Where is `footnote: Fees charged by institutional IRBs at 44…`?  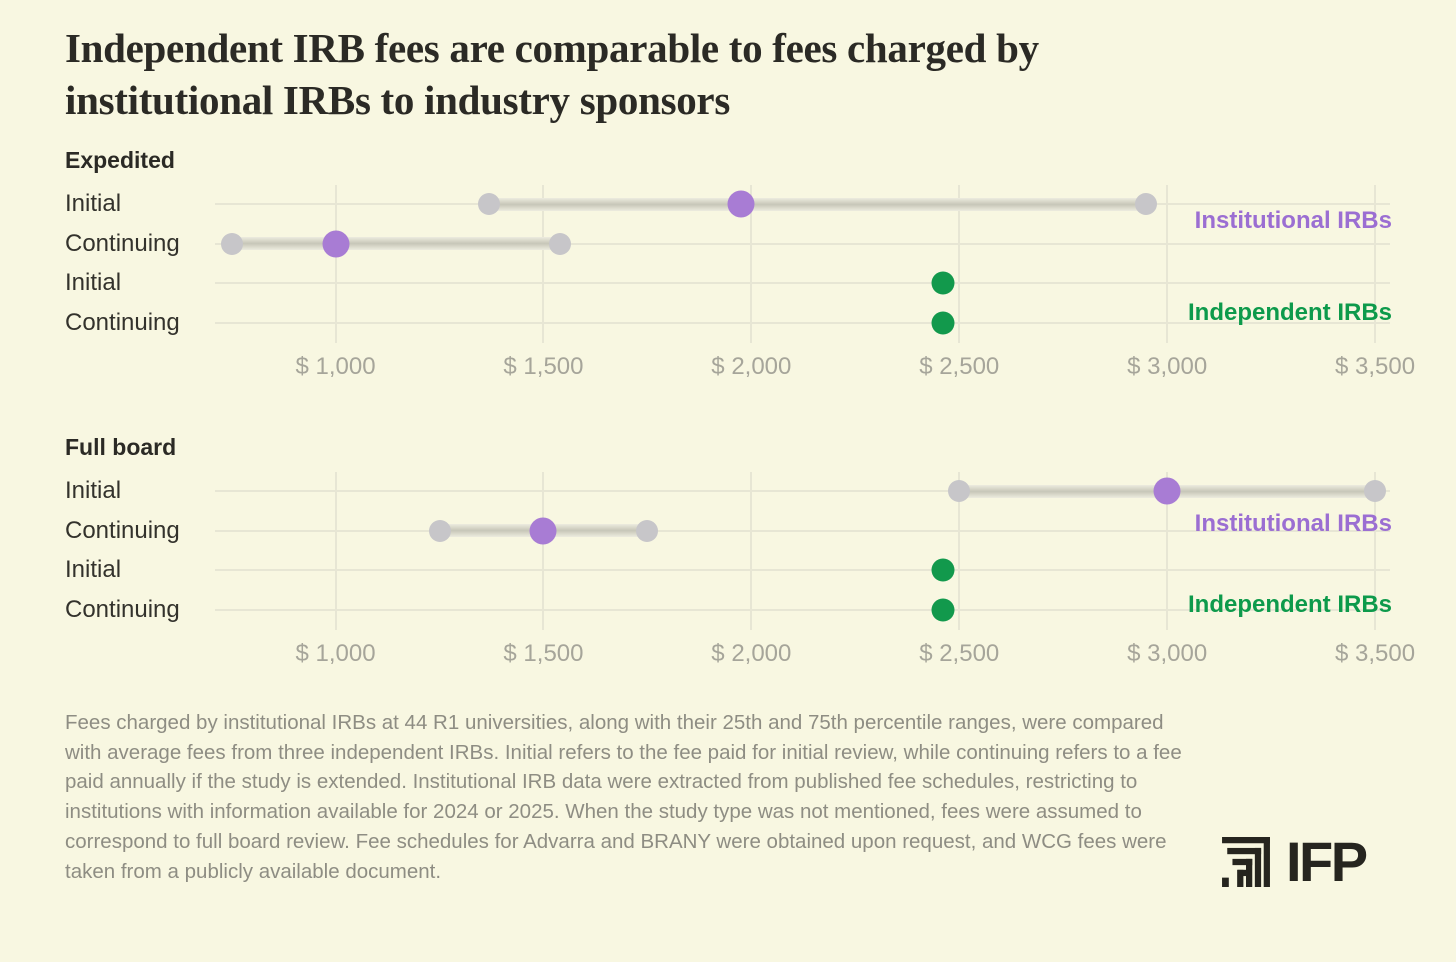
footnote: Fees charged by institutional IRBs at 44… is located at coordinates (623, 797).